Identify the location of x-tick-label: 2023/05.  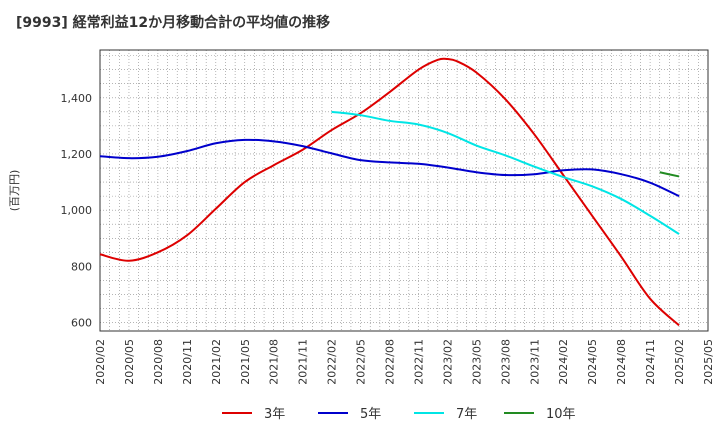
(476, 362).